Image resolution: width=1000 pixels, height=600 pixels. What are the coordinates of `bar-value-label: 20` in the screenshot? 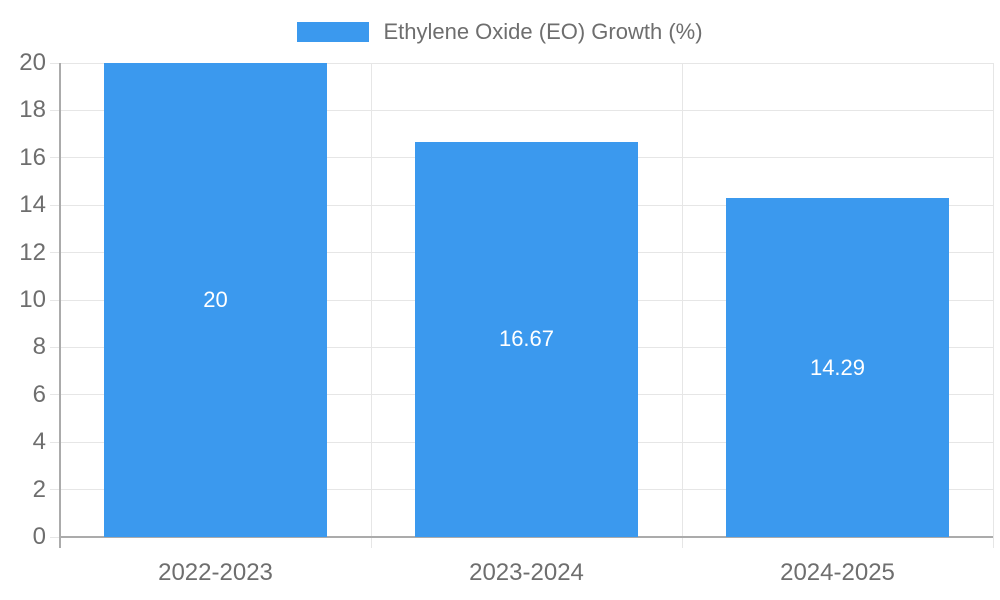 It's located at (215, 299).